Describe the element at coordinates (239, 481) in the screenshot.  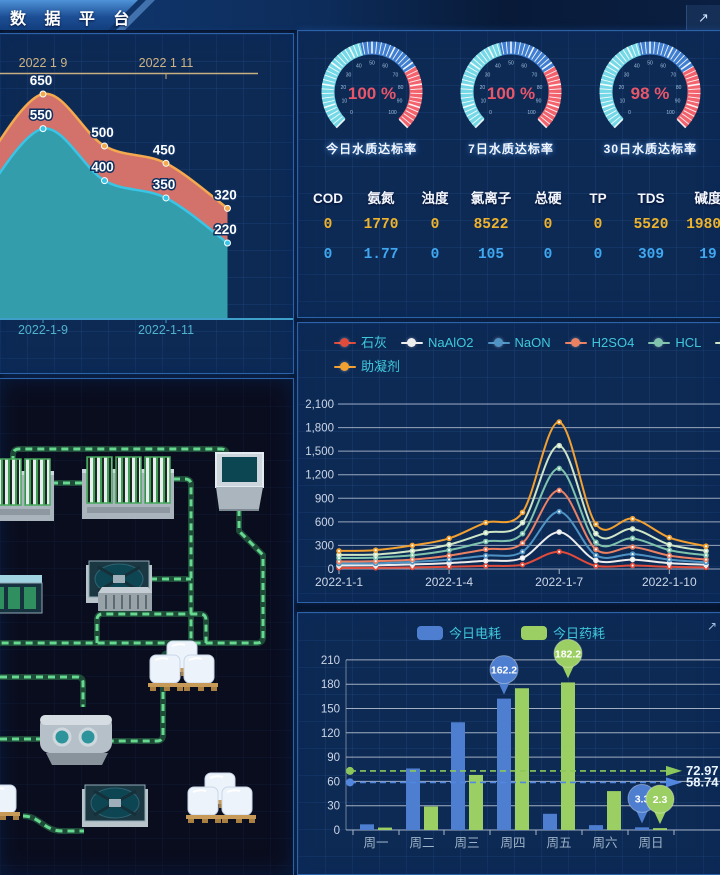
I see `clarifier-basin` at that location.